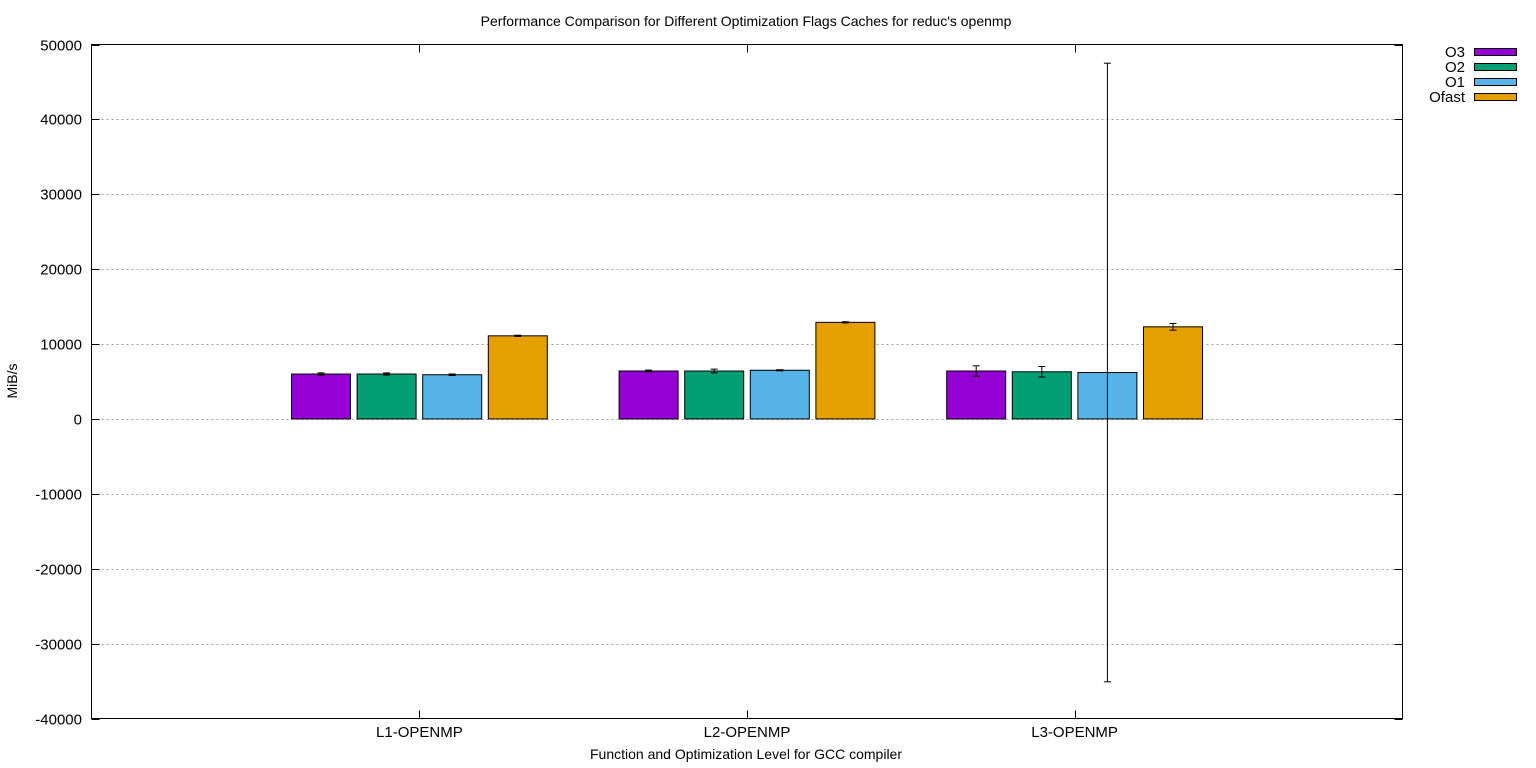 The height and width of the screenshot is (768, 1536). Describe the element at coordinates (1455, 82) in the screenshot. I see `legend-label: O1` at that location.